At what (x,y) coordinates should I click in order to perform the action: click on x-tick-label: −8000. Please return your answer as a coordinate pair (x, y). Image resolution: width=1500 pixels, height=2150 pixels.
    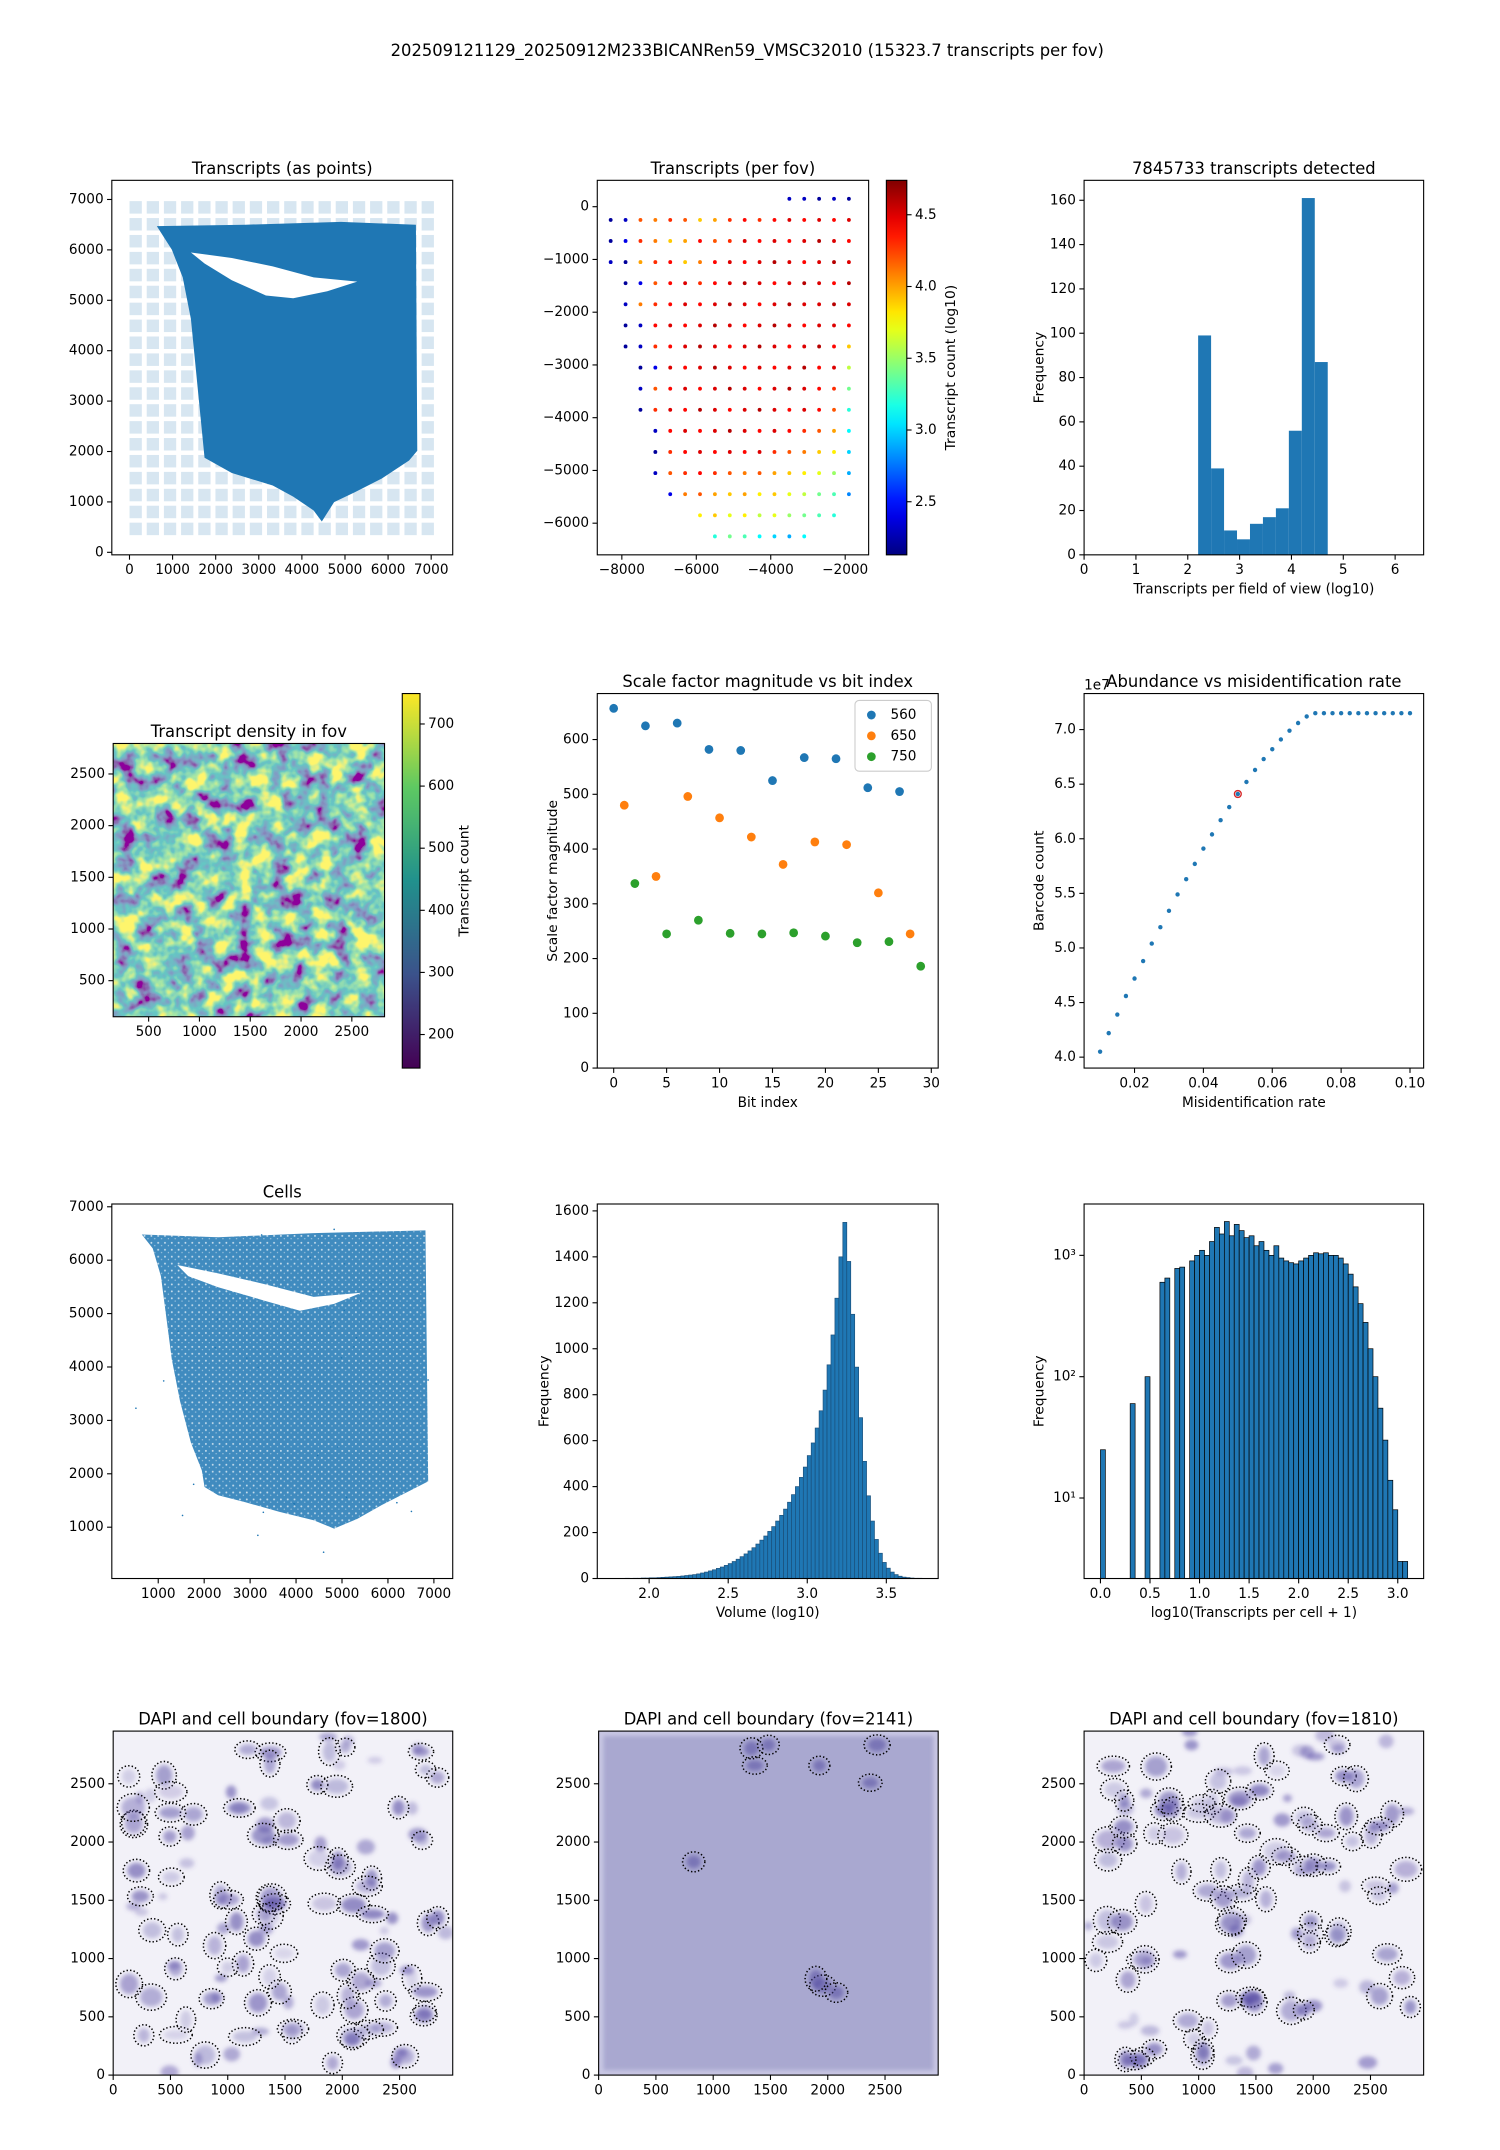
    Looking at the image, I should click on (622, 570).